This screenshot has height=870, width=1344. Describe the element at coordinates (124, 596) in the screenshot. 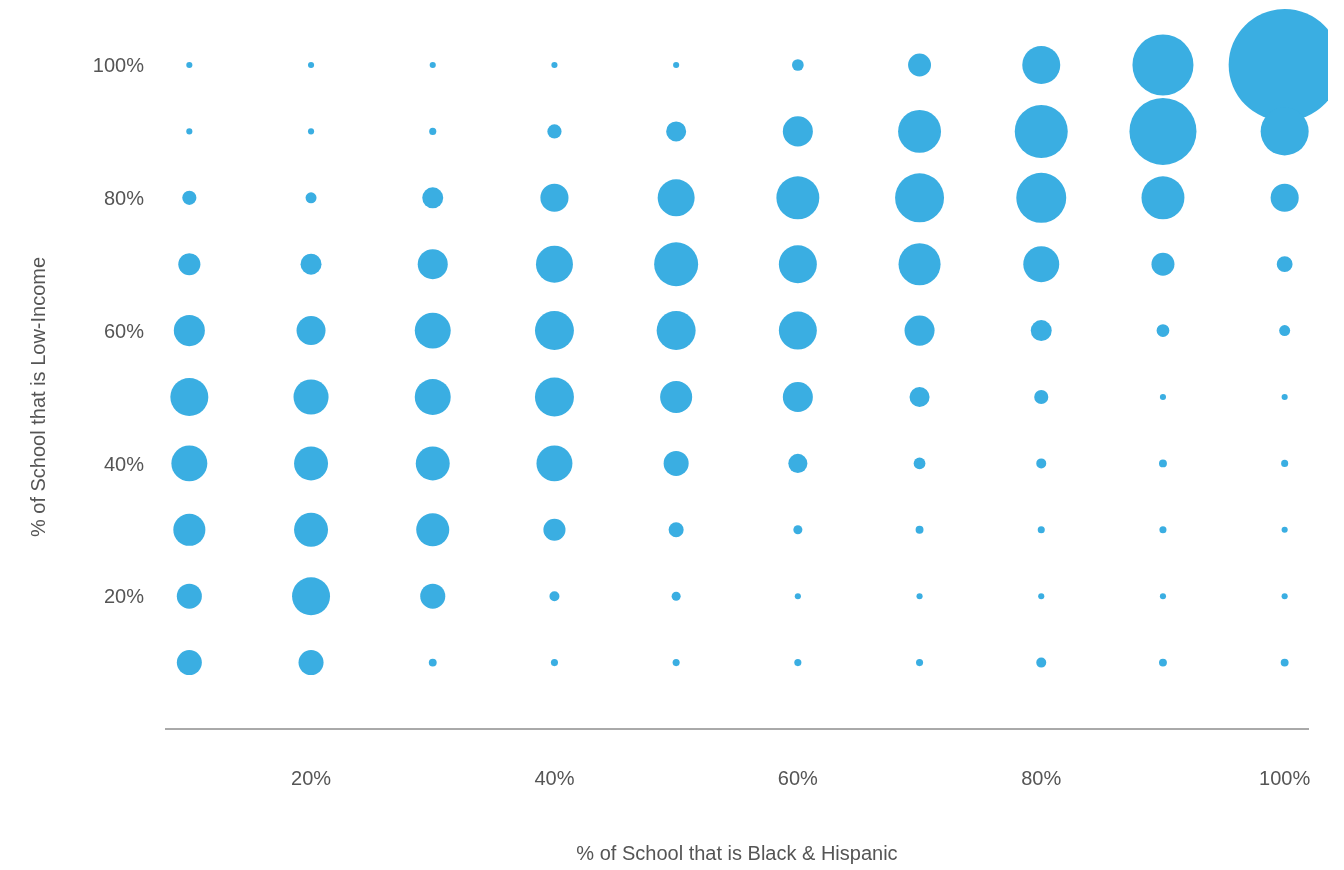

I see `y-tick-label: 20%` at that location.